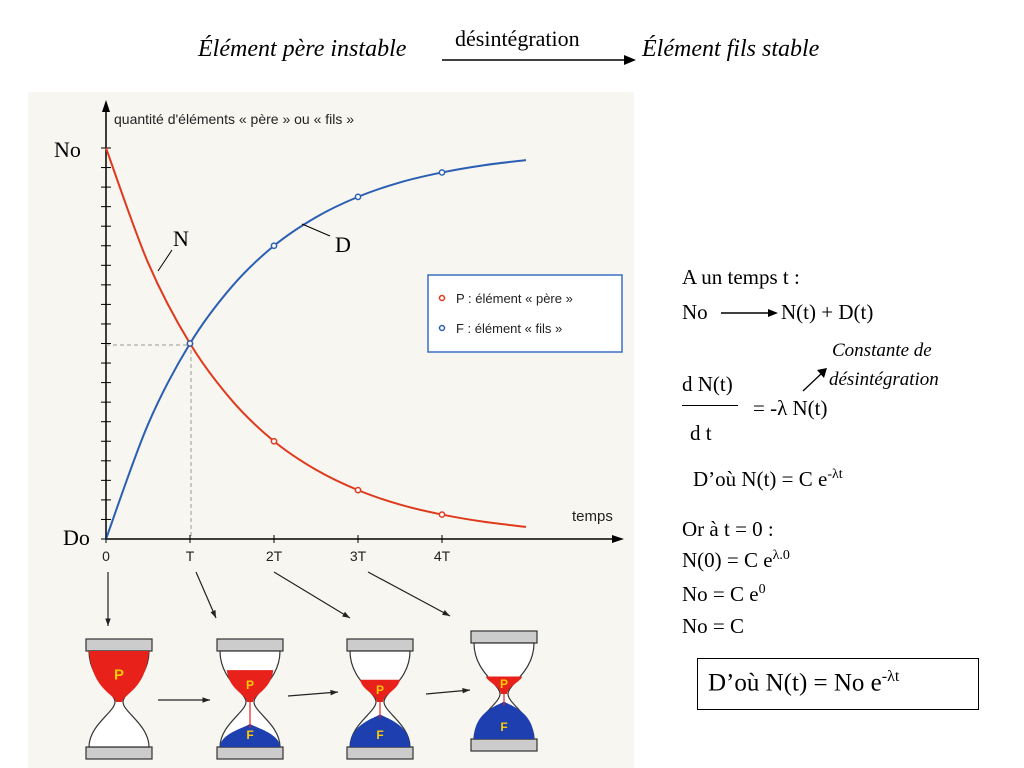 This screenshot has width=1024, height=768. I want to click on eq-constante-line2: désintégration, so click(884, 379).